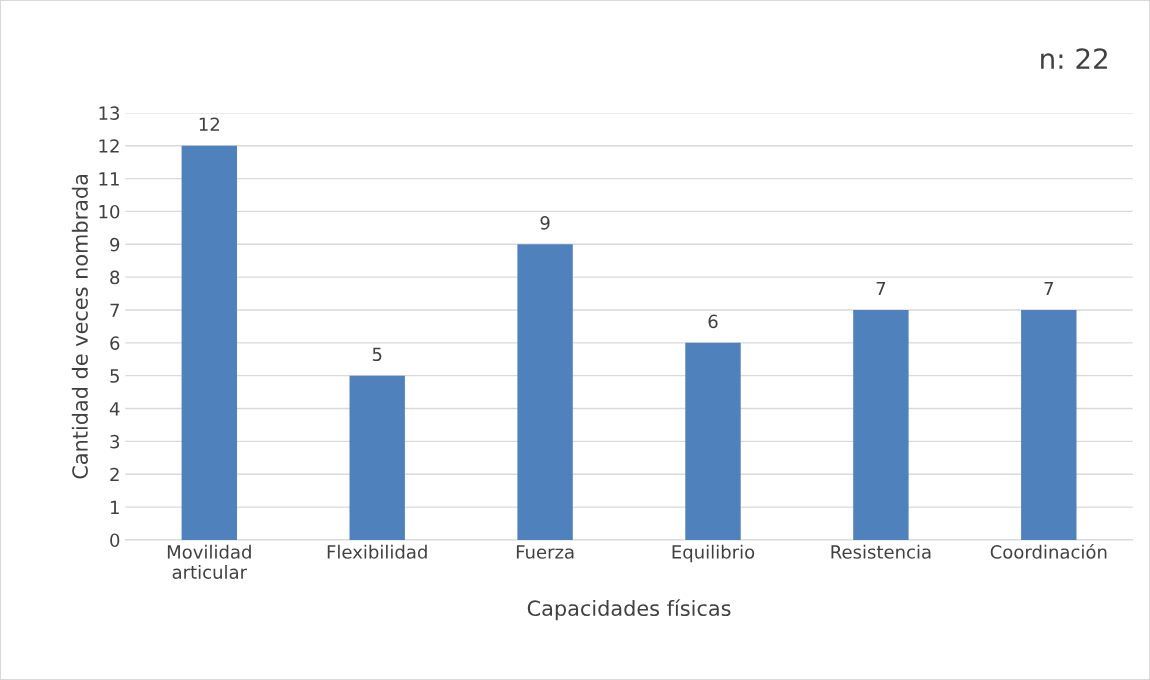 The image size is (1150, 680). What do you see at coordinates (629, 610) in the screenshot?
I see `x-axis-title: Capacidades físicas` at bounding box center [629, 610].